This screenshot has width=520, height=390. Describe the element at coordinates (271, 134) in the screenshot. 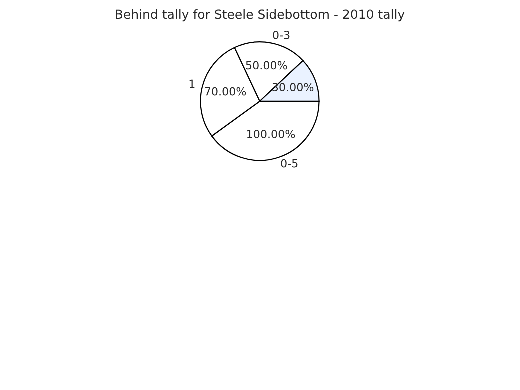

I see `data-label: 100.00%` at that location.